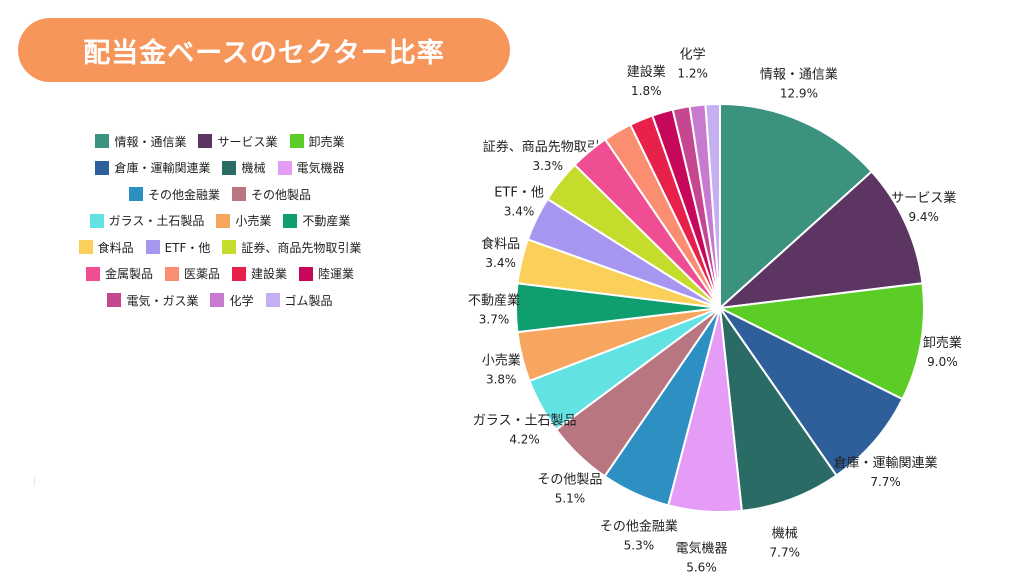 This screenshot has width=1024, height=576. Describe the element at coordinates (886, 463) in the screenshot. I see `slice-label: 倉庫・運輸関連業` at that location.